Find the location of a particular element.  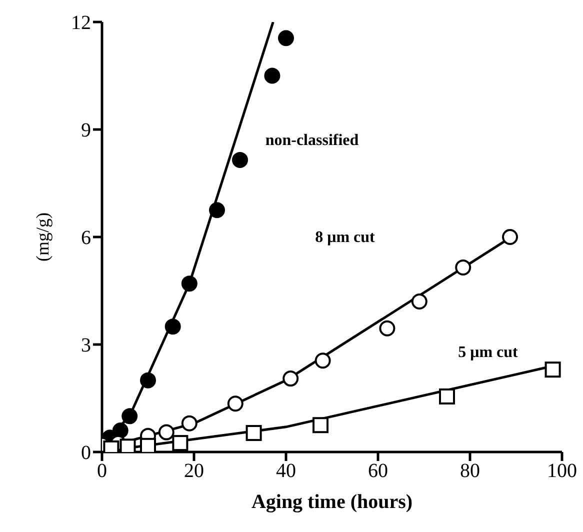

y-tick-label: 3 is located at coordinates (86, 345).